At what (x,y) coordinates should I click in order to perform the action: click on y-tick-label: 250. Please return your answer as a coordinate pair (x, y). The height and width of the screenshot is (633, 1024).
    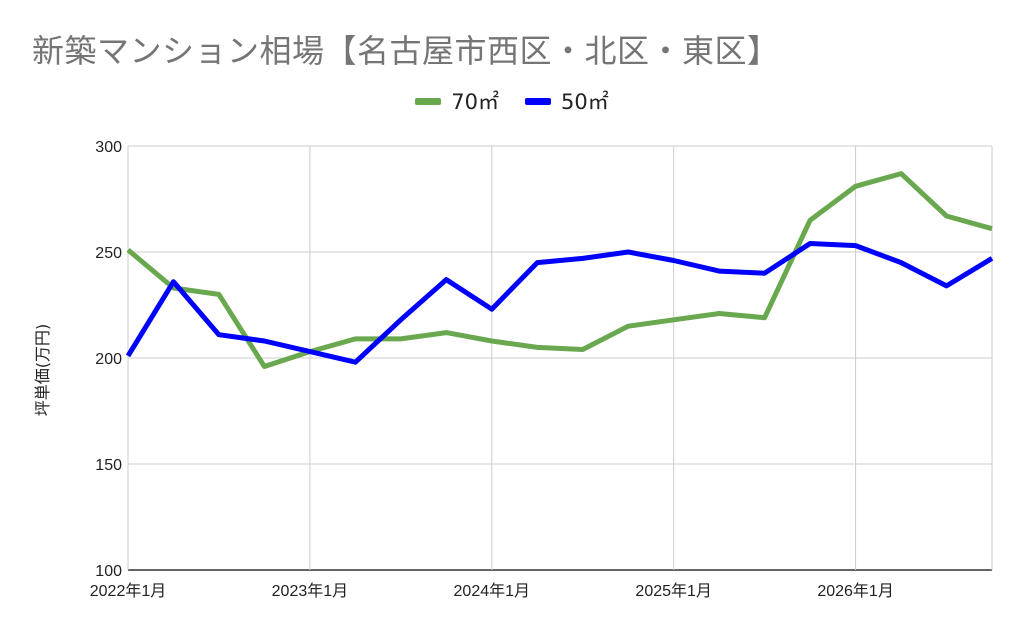
    Looking at the image, I should click on (108, 253).